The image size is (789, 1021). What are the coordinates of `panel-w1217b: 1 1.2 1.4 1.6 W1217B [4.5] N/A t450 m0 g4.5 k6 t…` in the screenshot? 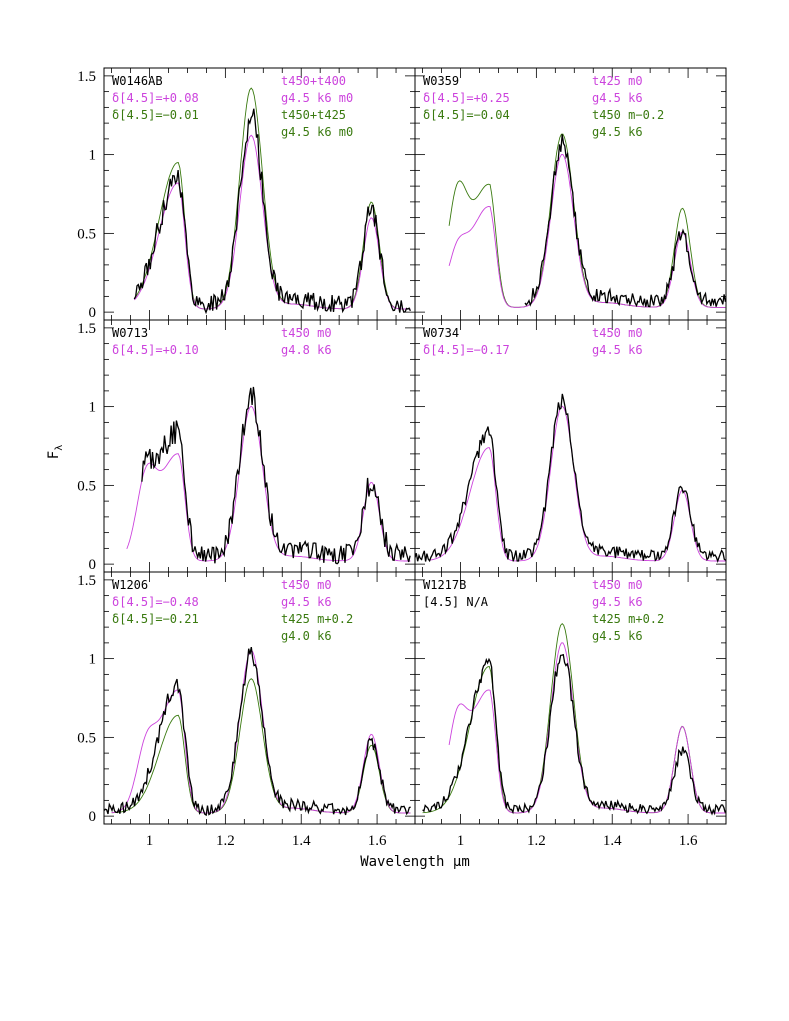 It's located at (570, 710).